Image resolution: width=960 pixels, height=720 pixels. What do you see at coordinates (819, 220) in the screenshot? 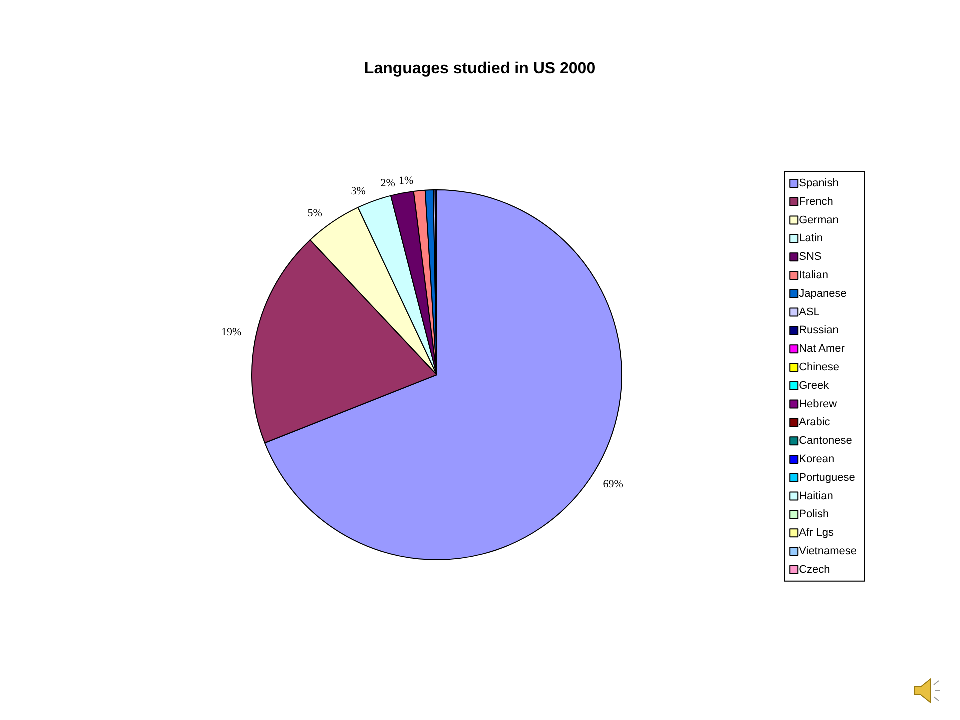
I see `legend-label: German` at bounding box center [819, 220].